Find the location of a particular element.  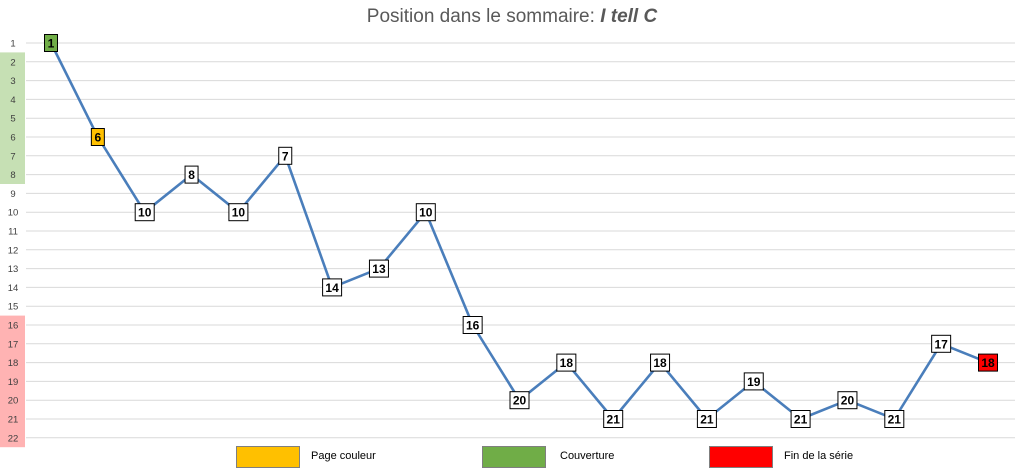

legend-label-page-couleur: Page couleur is located at coordinates (343, 456).